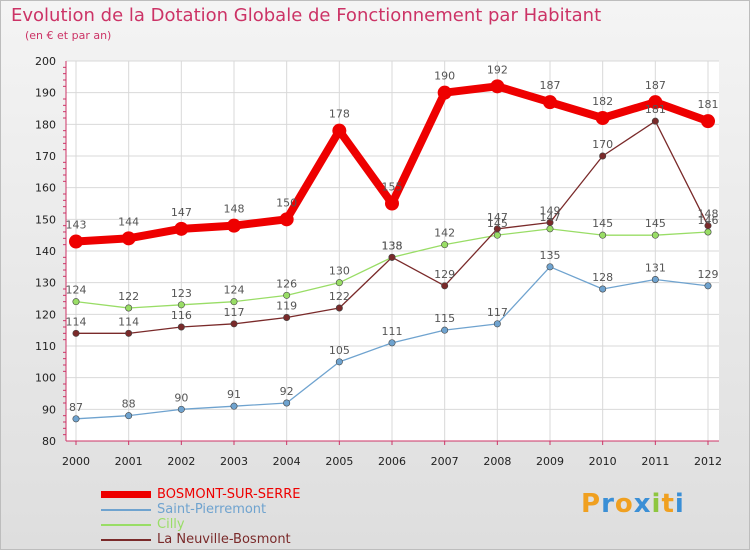  I want to click on x-tick-label: 2010, so click(603, 461).